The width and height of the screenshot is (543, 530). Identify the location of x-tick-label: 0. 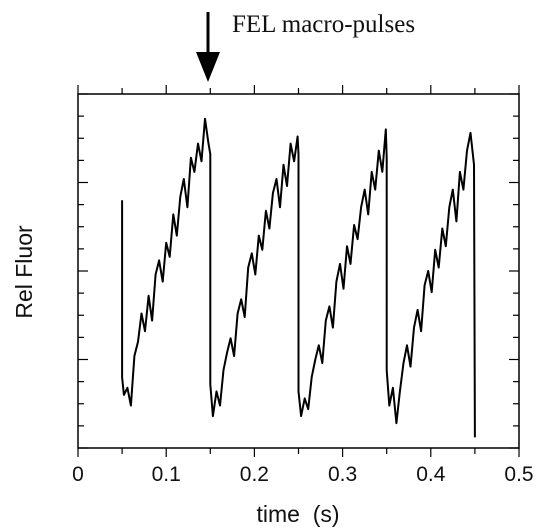
(78, 474).